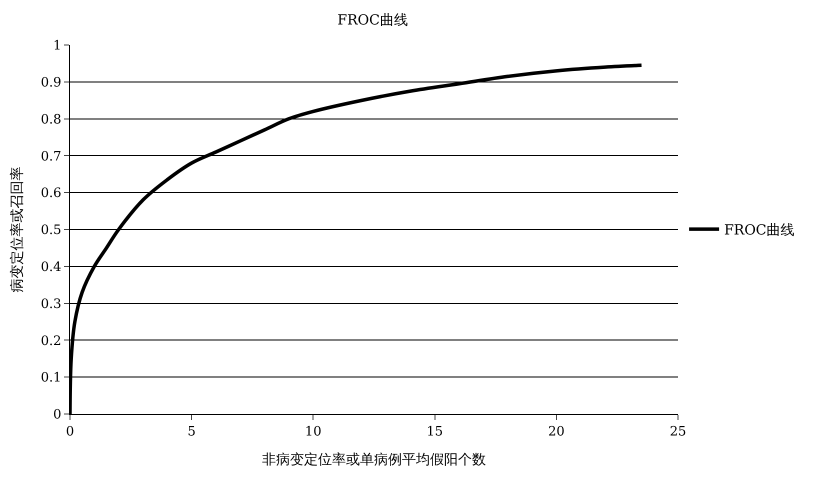 The image size is (828, 484). Describe the element at coordinates (313, 432) in the screenshot. I see `x-tick-label: 10` at that location.